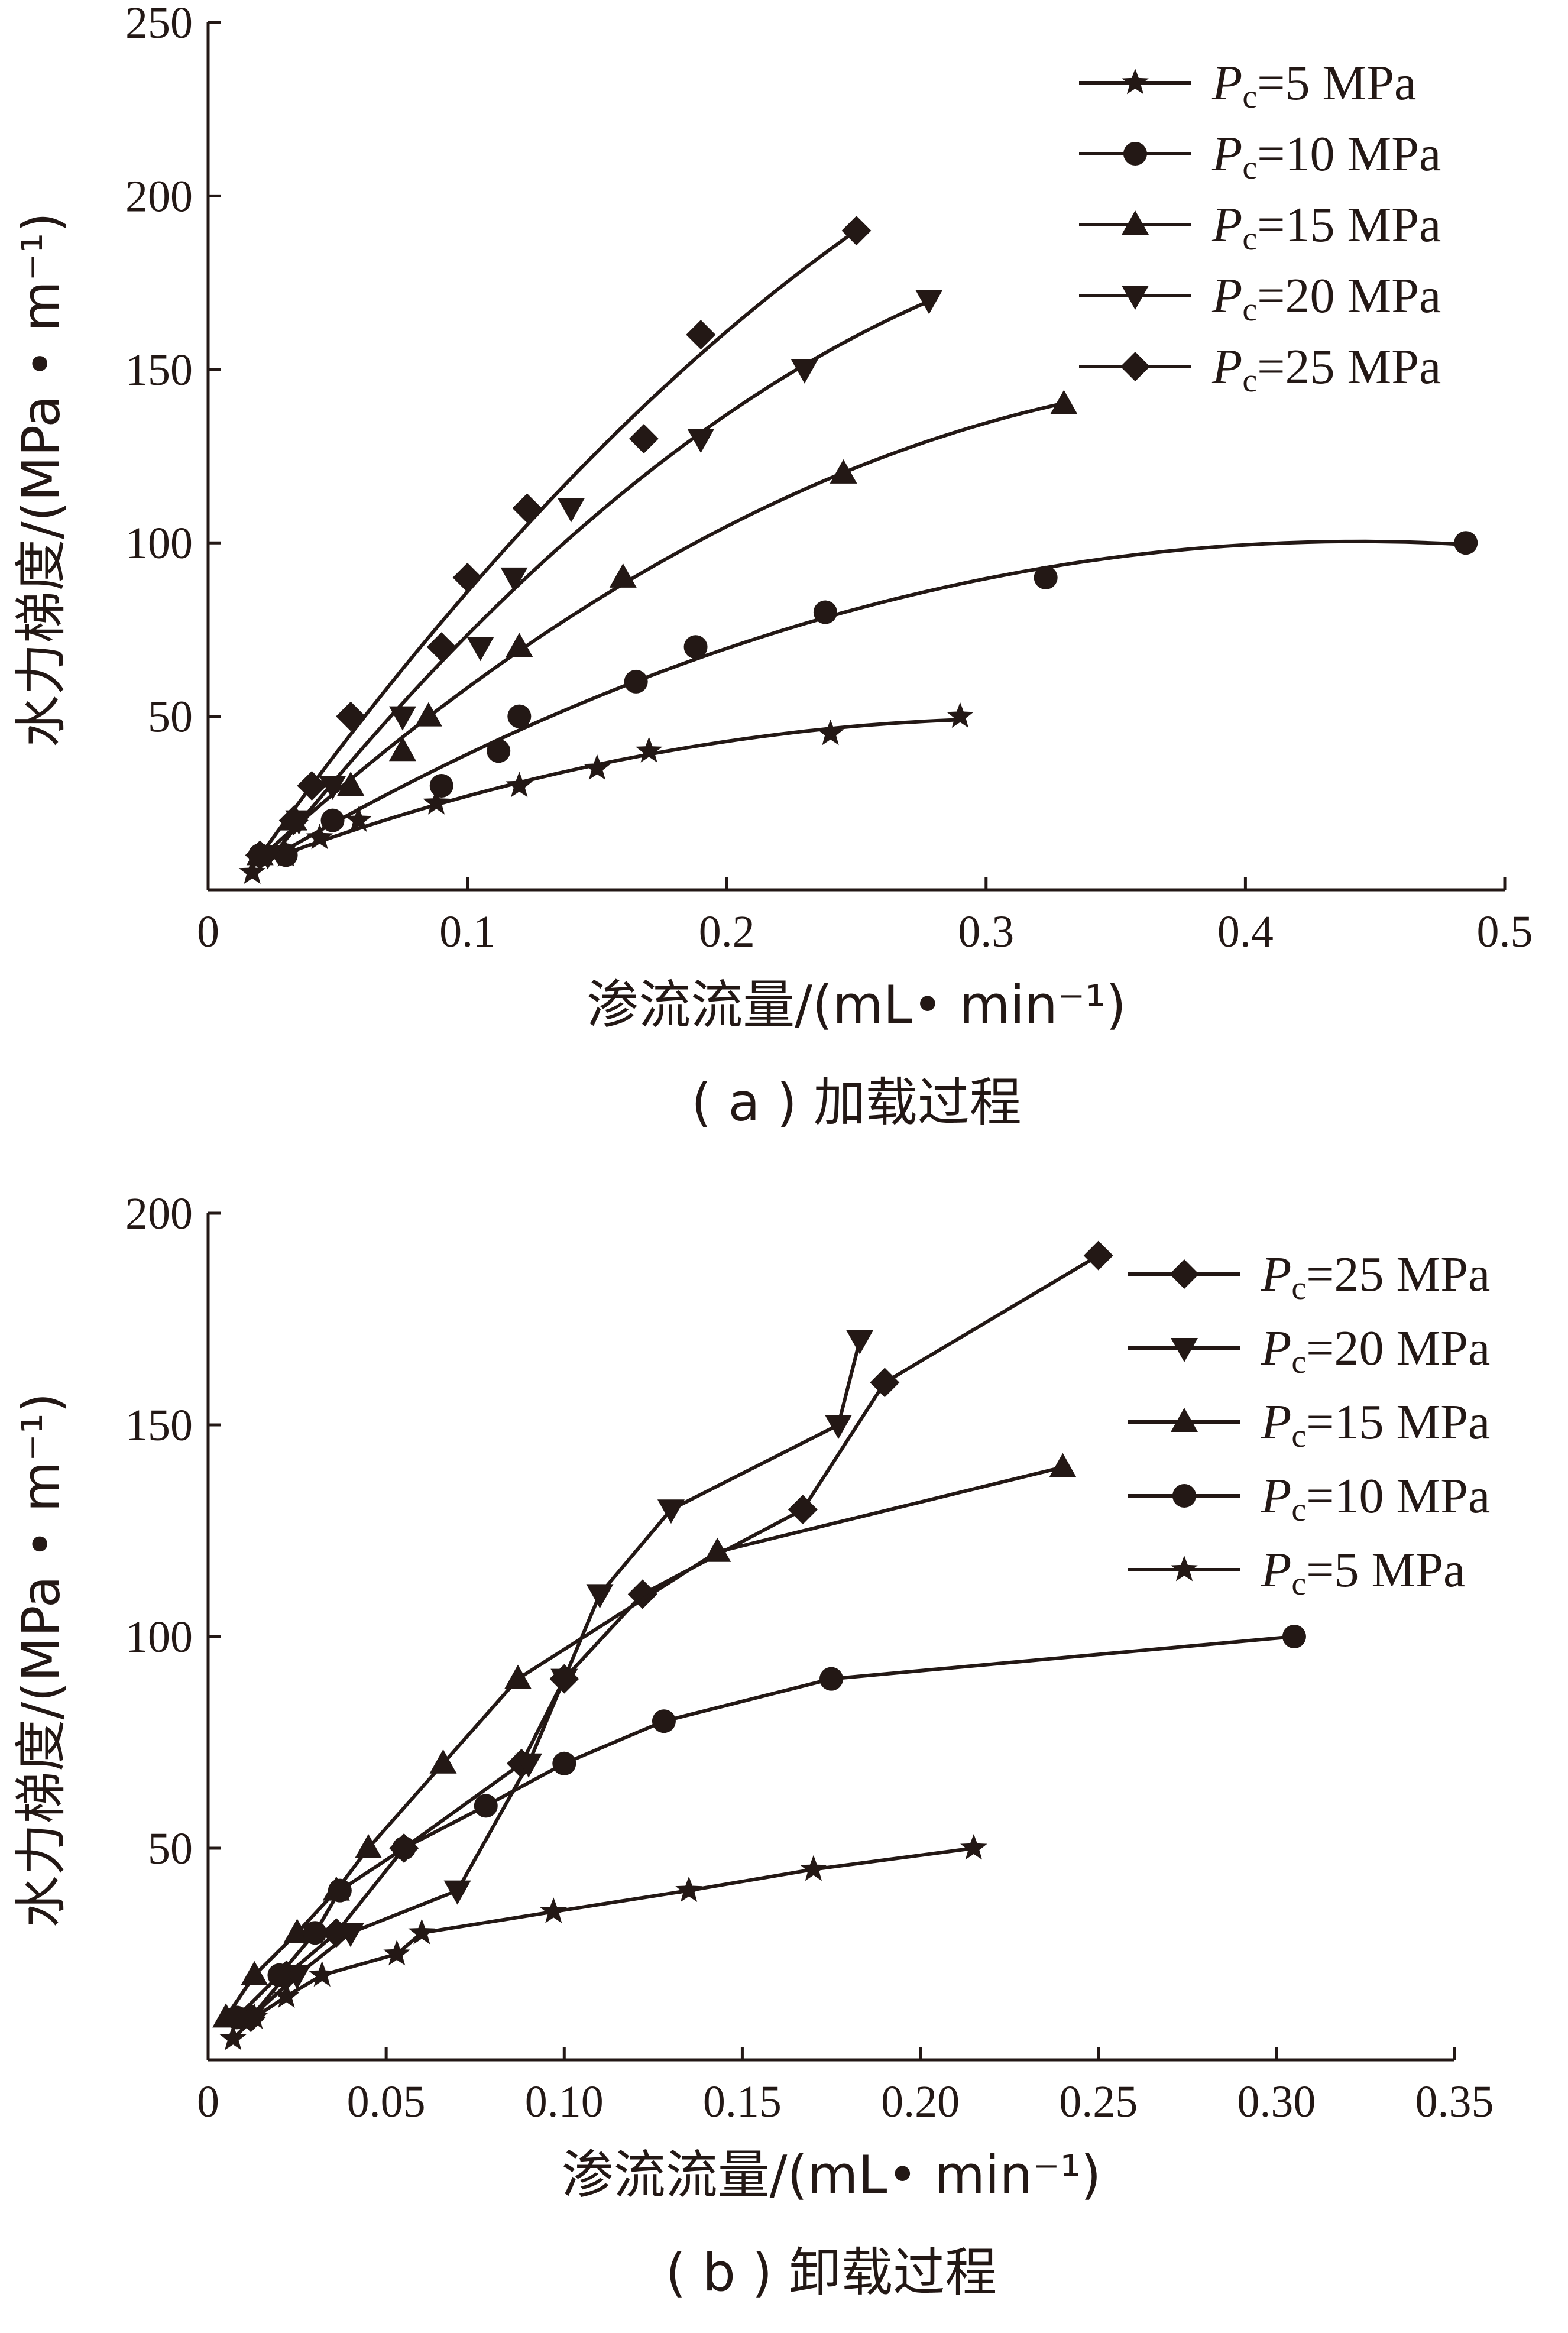 Image resolution: width=1568 pixels, height=2333 pixels. What do you see at coordinates (1375, 1351) in the screenshot?
I see `legend-label: Pc=20 MPa` at bounding box center [1375, 1351].